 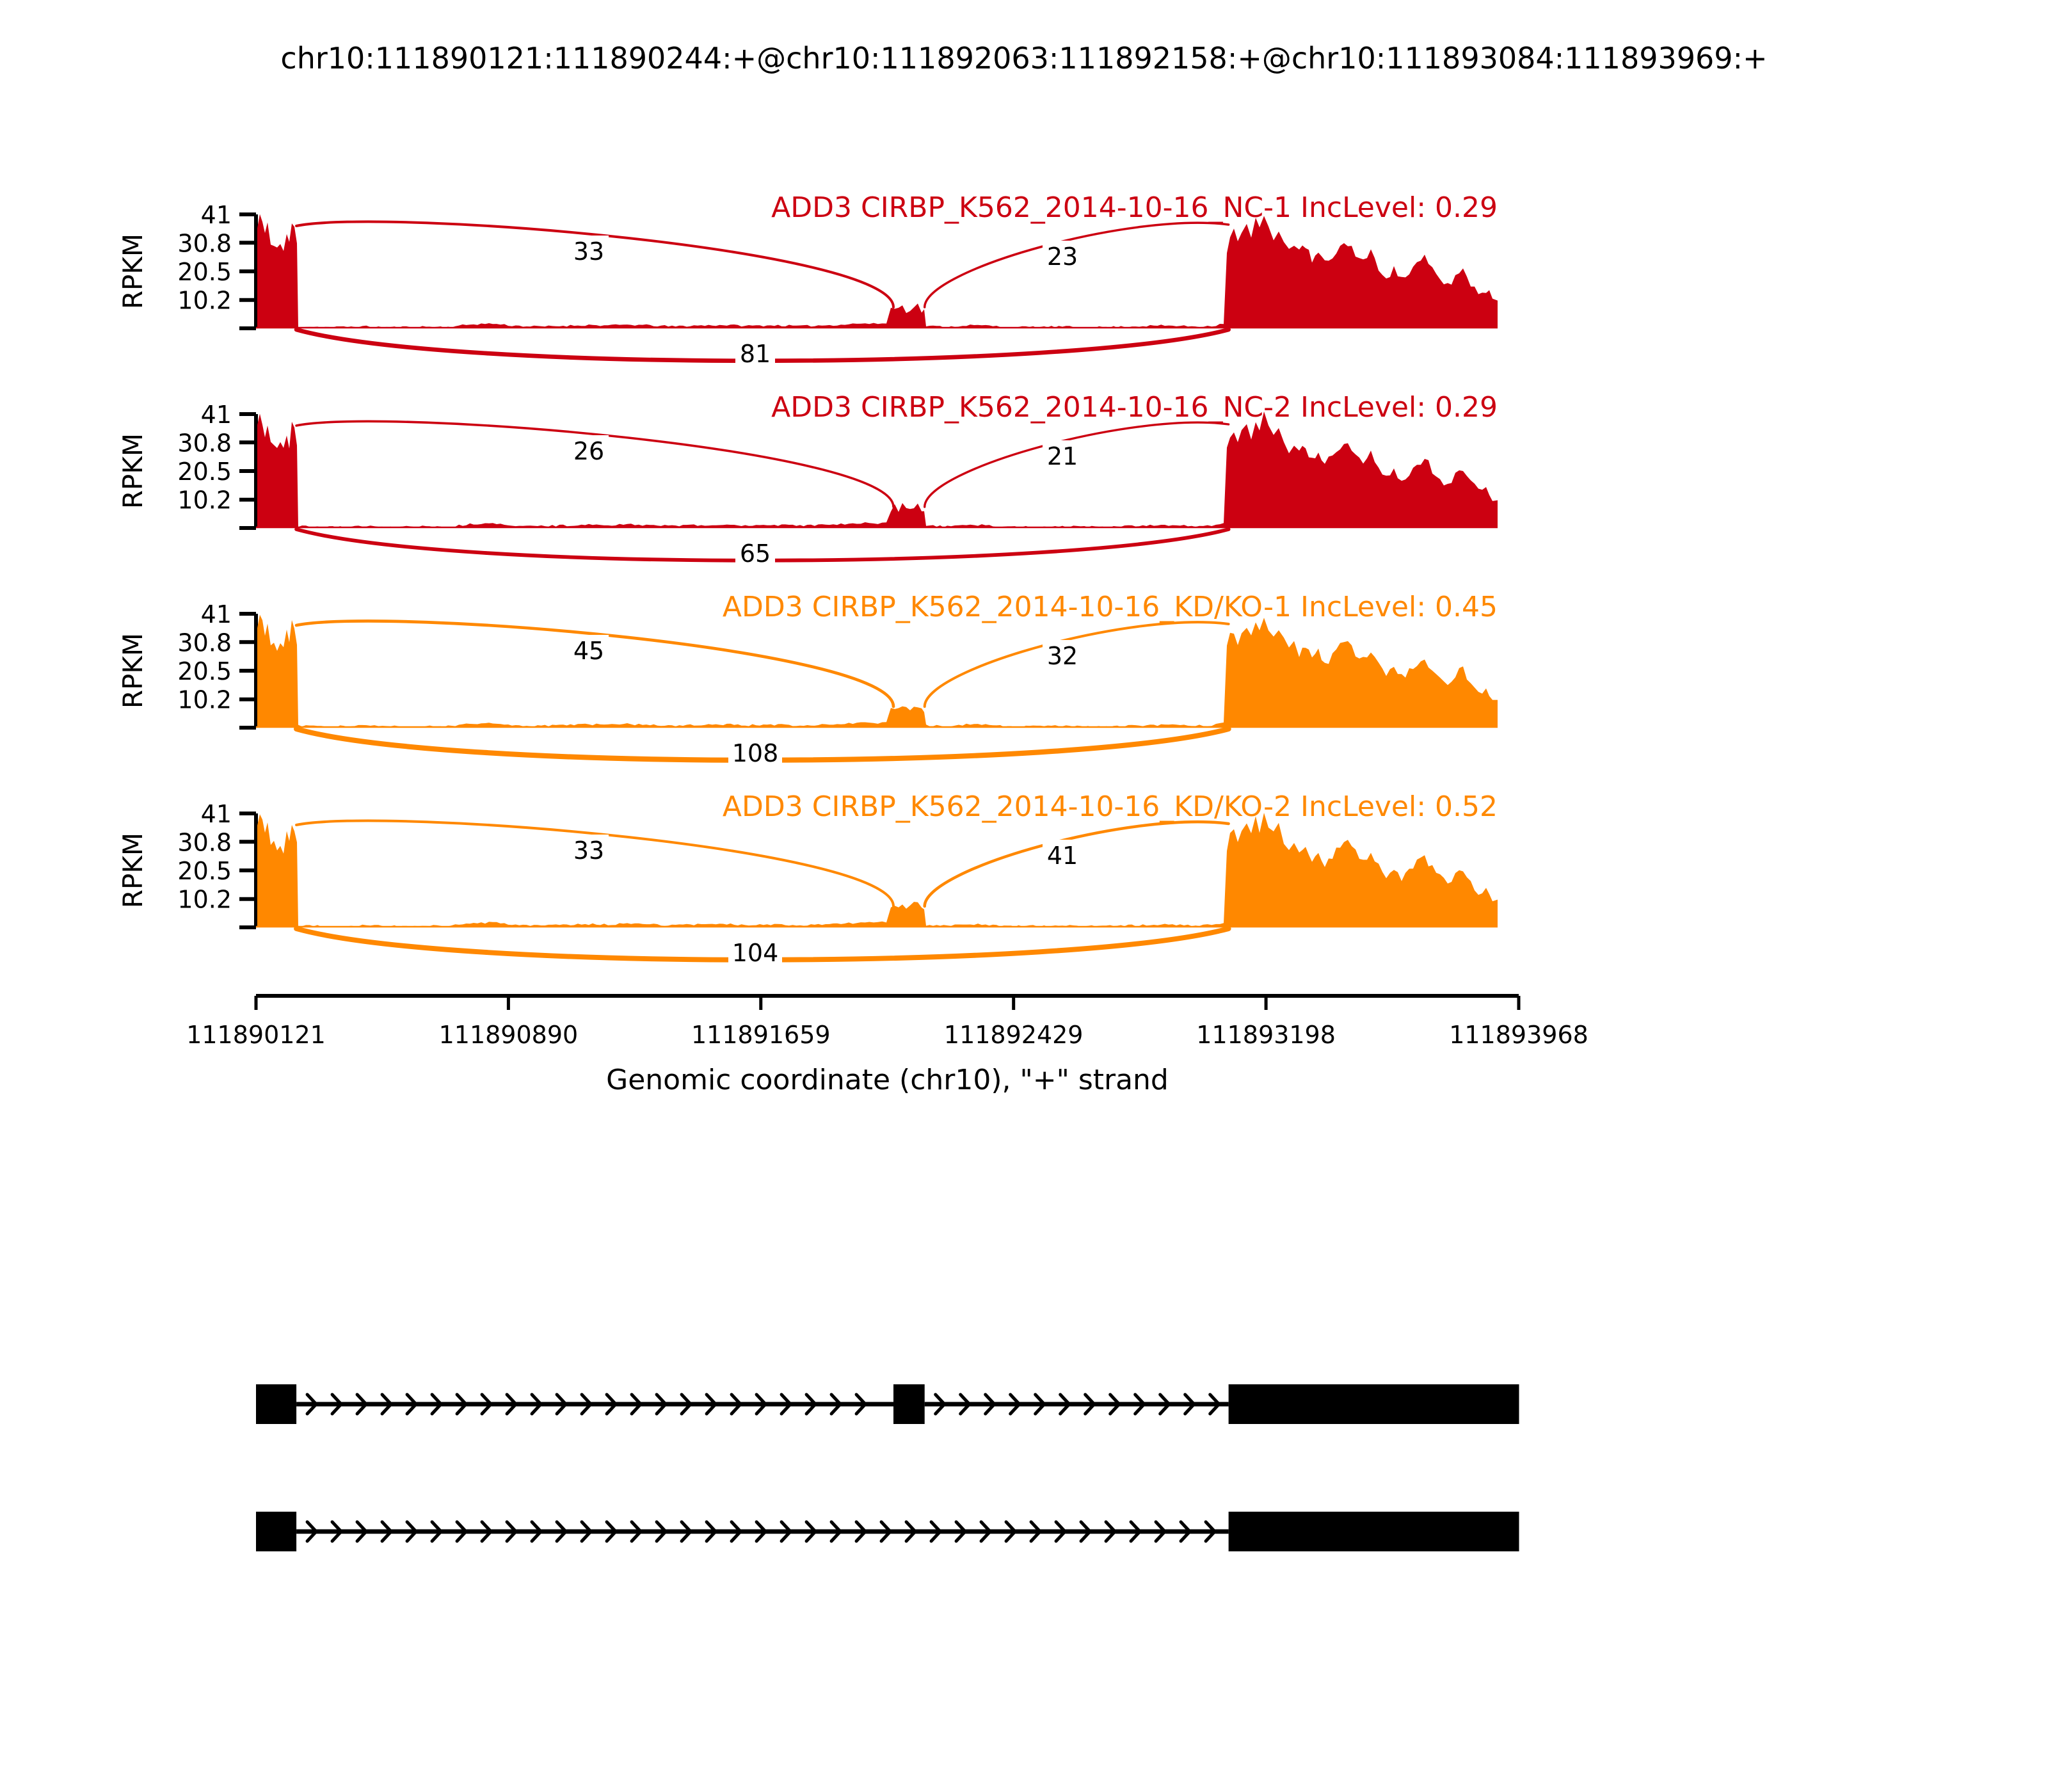 What do you see at coordinates (1014, 1035) in the screenshot?
I see `x-tick-label: 111892429` at bounding box center [1014, 1035].